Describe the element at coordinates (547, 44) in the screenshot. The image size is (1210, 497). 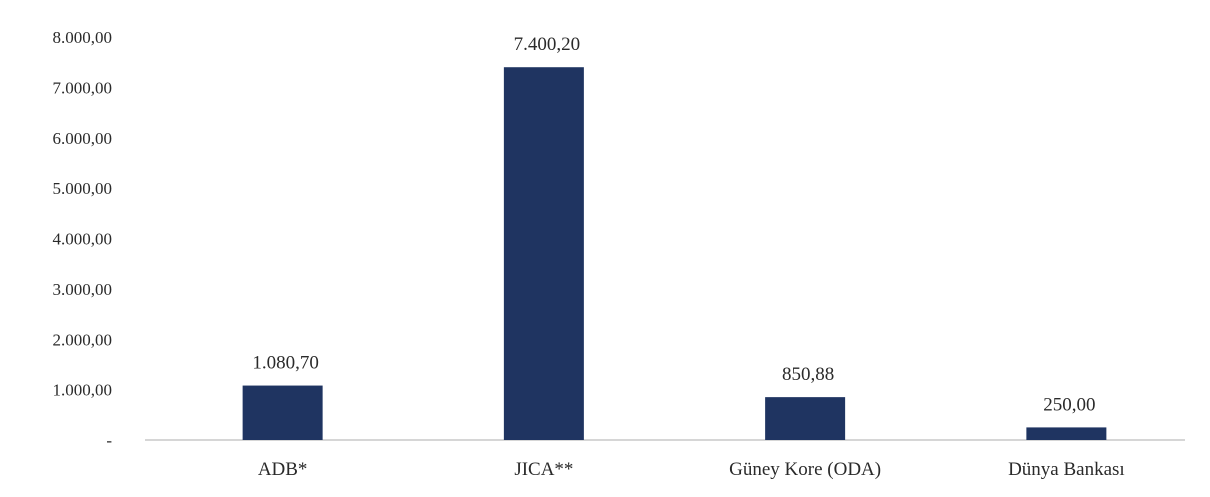
I see `data-label: 7.400,20` at that location.